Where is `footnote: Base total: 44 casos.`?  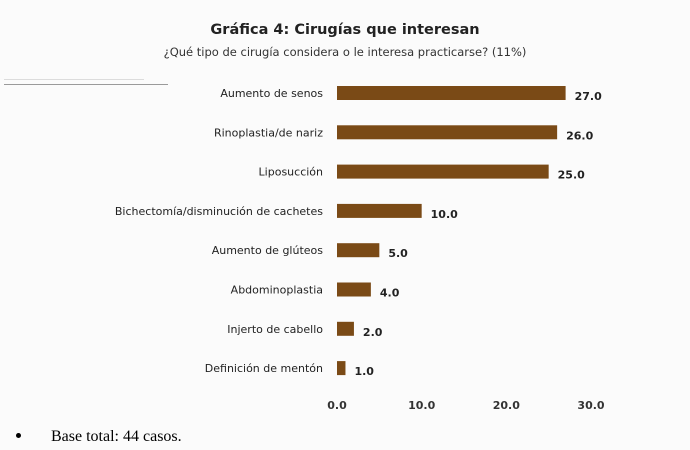
footnote: Base total: 44 casos. is located at coordinates (99, 437).